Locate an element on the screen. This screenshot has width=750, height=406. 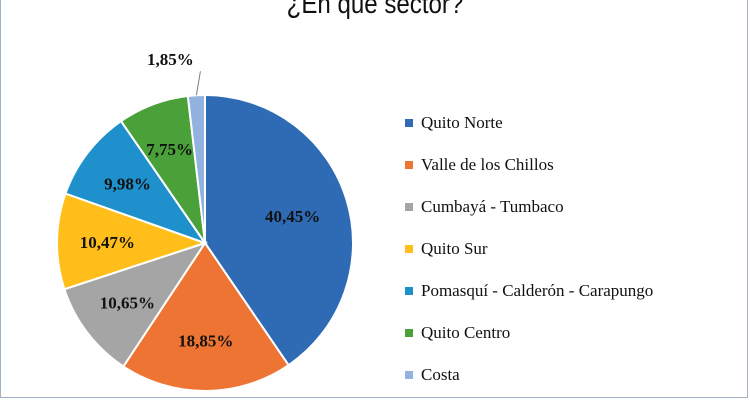
legend-item: Pomasquí - Calderón - Carapungo is located at coordinates (529, 290).